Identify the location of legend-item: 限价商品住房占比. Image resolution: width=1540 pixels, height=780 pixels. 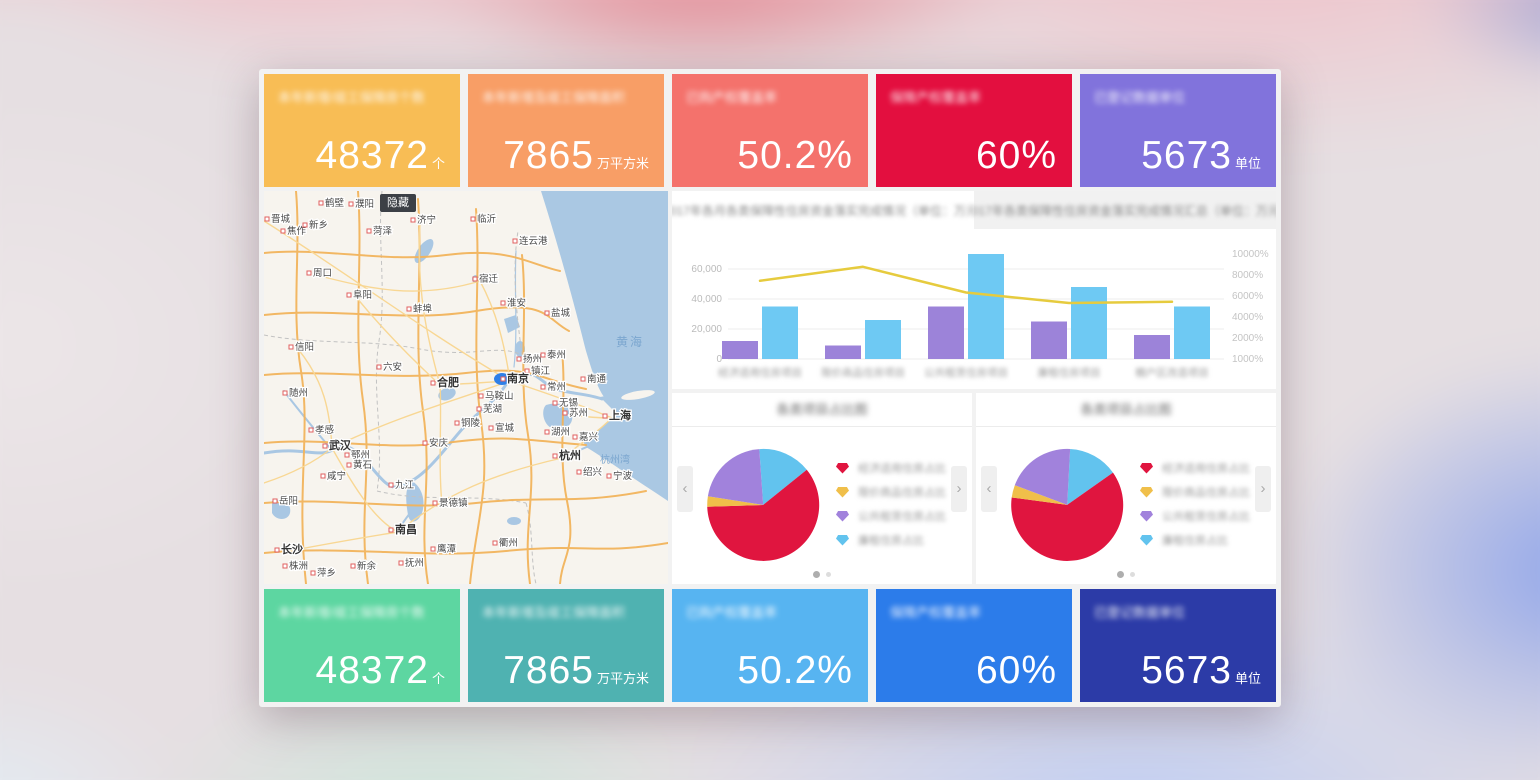
(1195, 492).